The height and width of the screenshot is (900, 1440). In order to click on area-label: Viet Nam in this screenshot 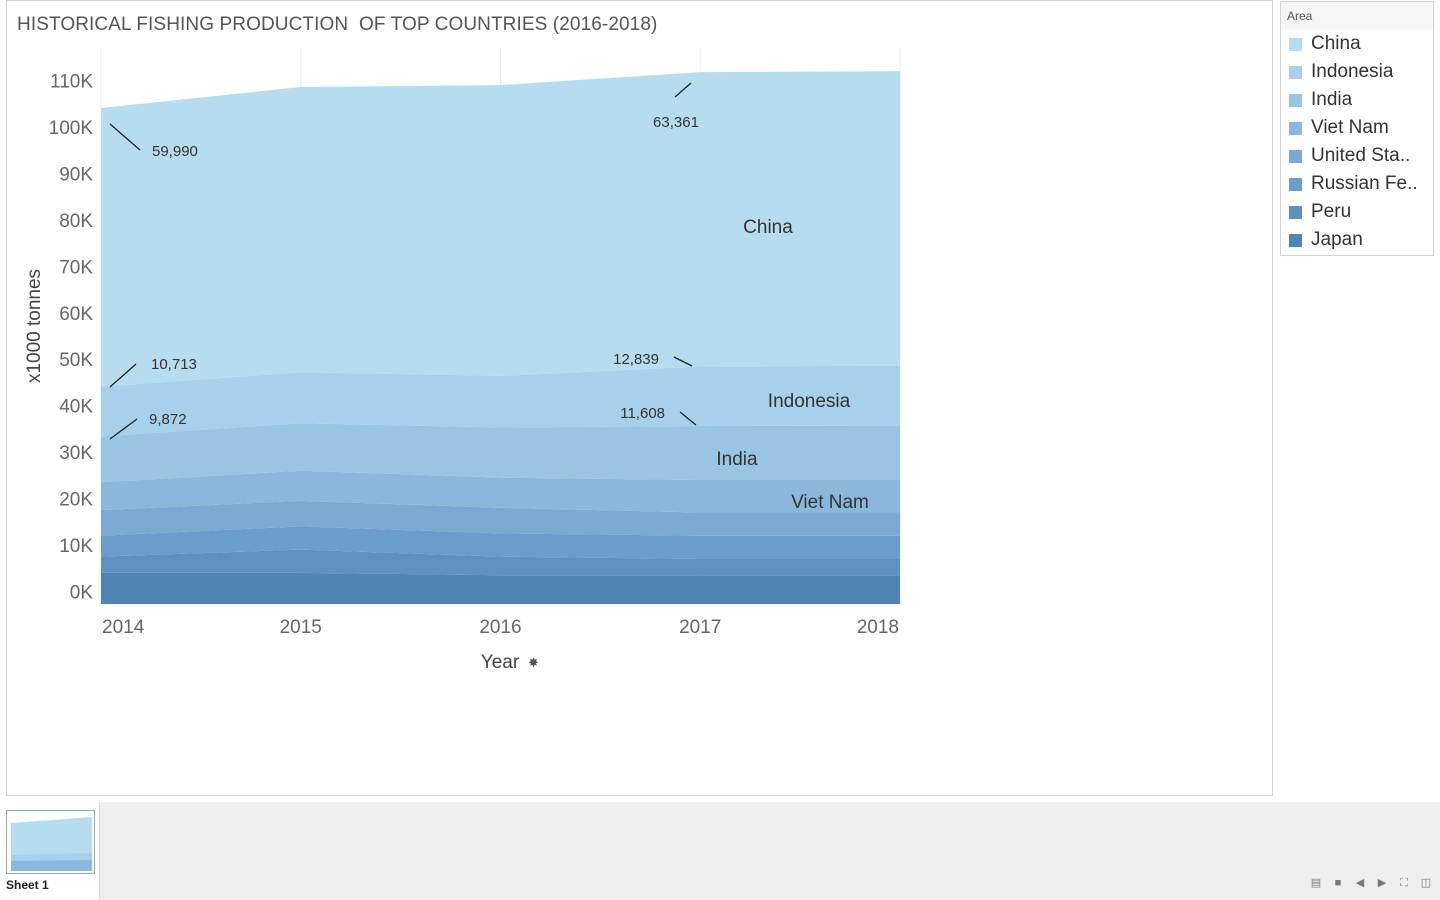, I will do `click(830, 502)`.